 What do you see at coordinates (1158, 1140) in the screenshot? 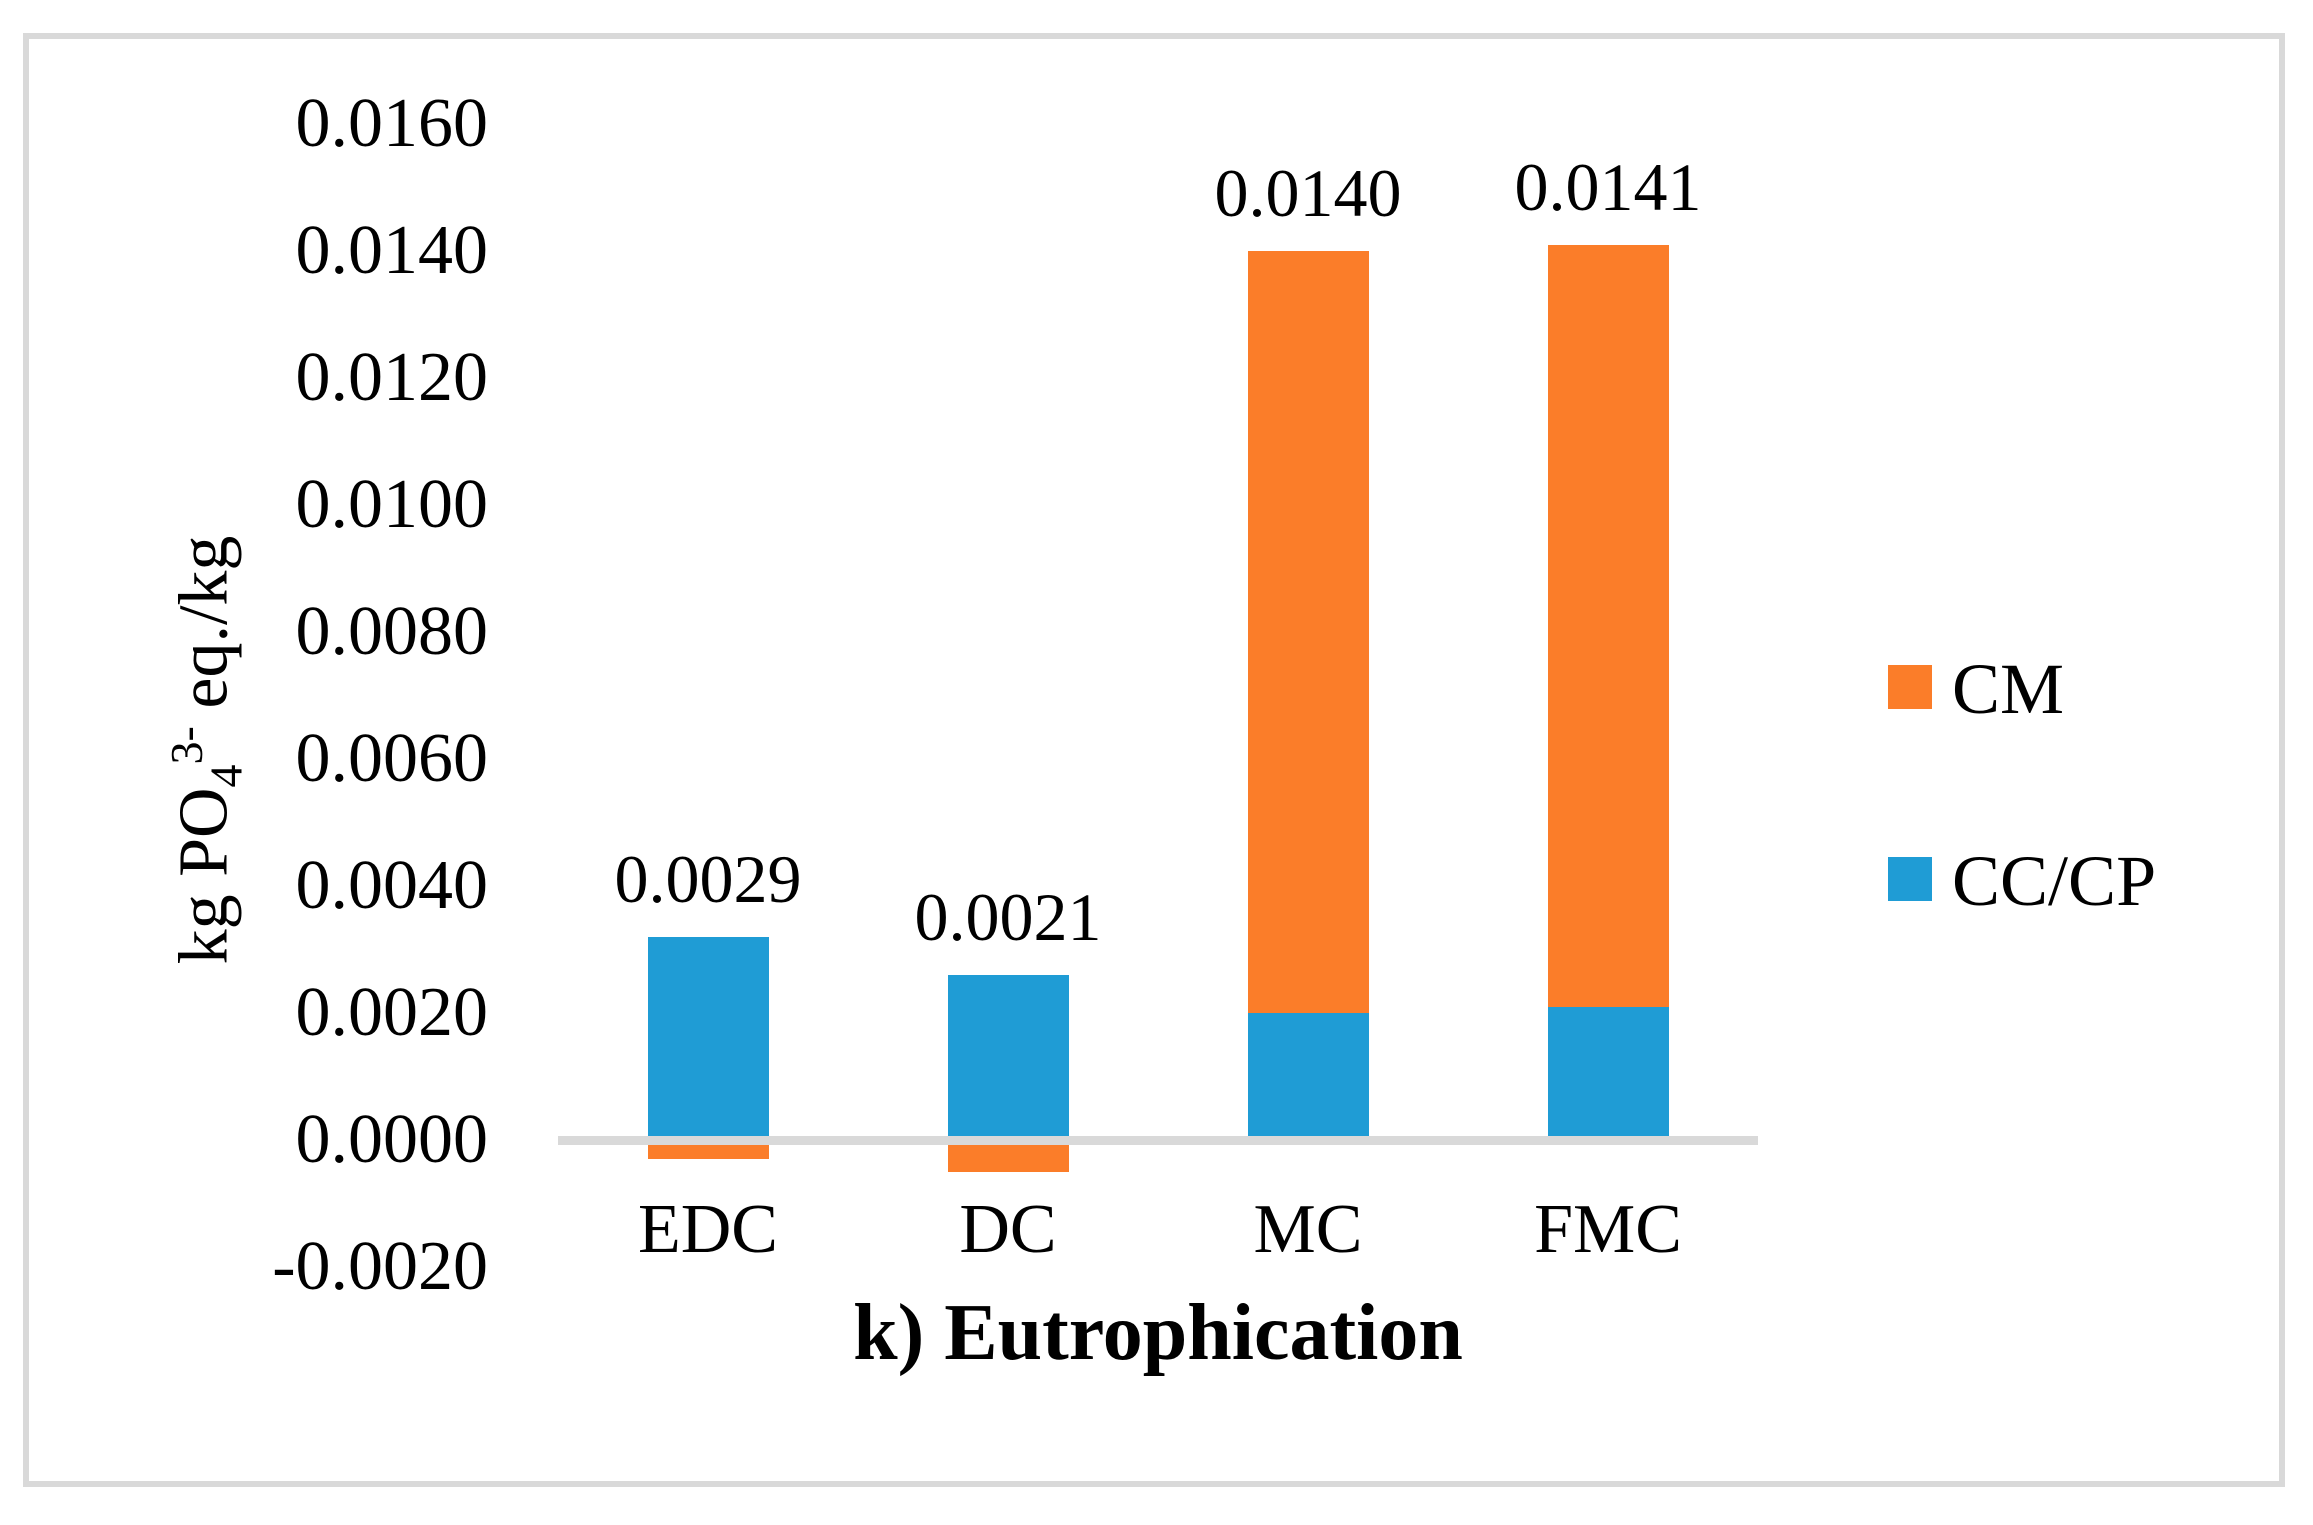
I see `x-axis-zero-line` at bounding box center [1158, 1140].